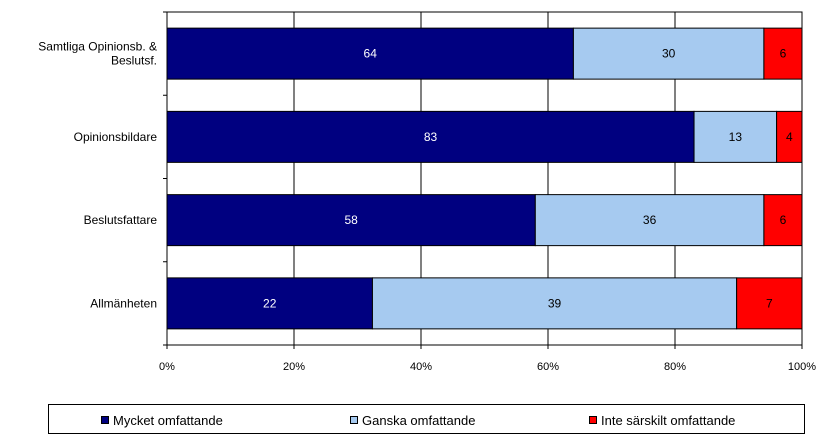 This screenshot has height=436, width=819. Describe the element at coordinates (548, 367) in the screenshot. I see `x-tick-label: 60%` at that location.